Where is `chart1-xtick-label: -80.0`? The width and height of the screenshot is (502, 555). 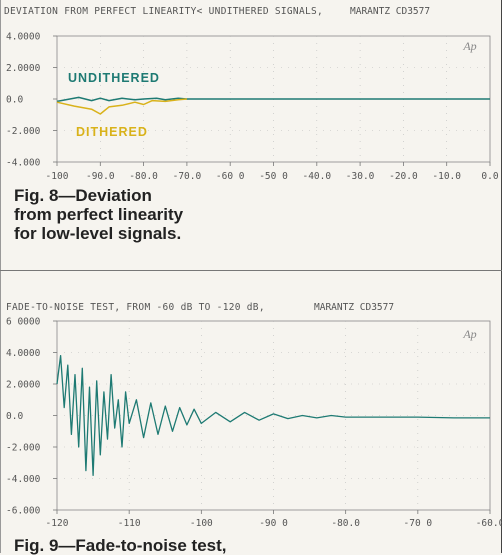 chart1-xtick-label: -80.0 is located at coordinates (143, 176).